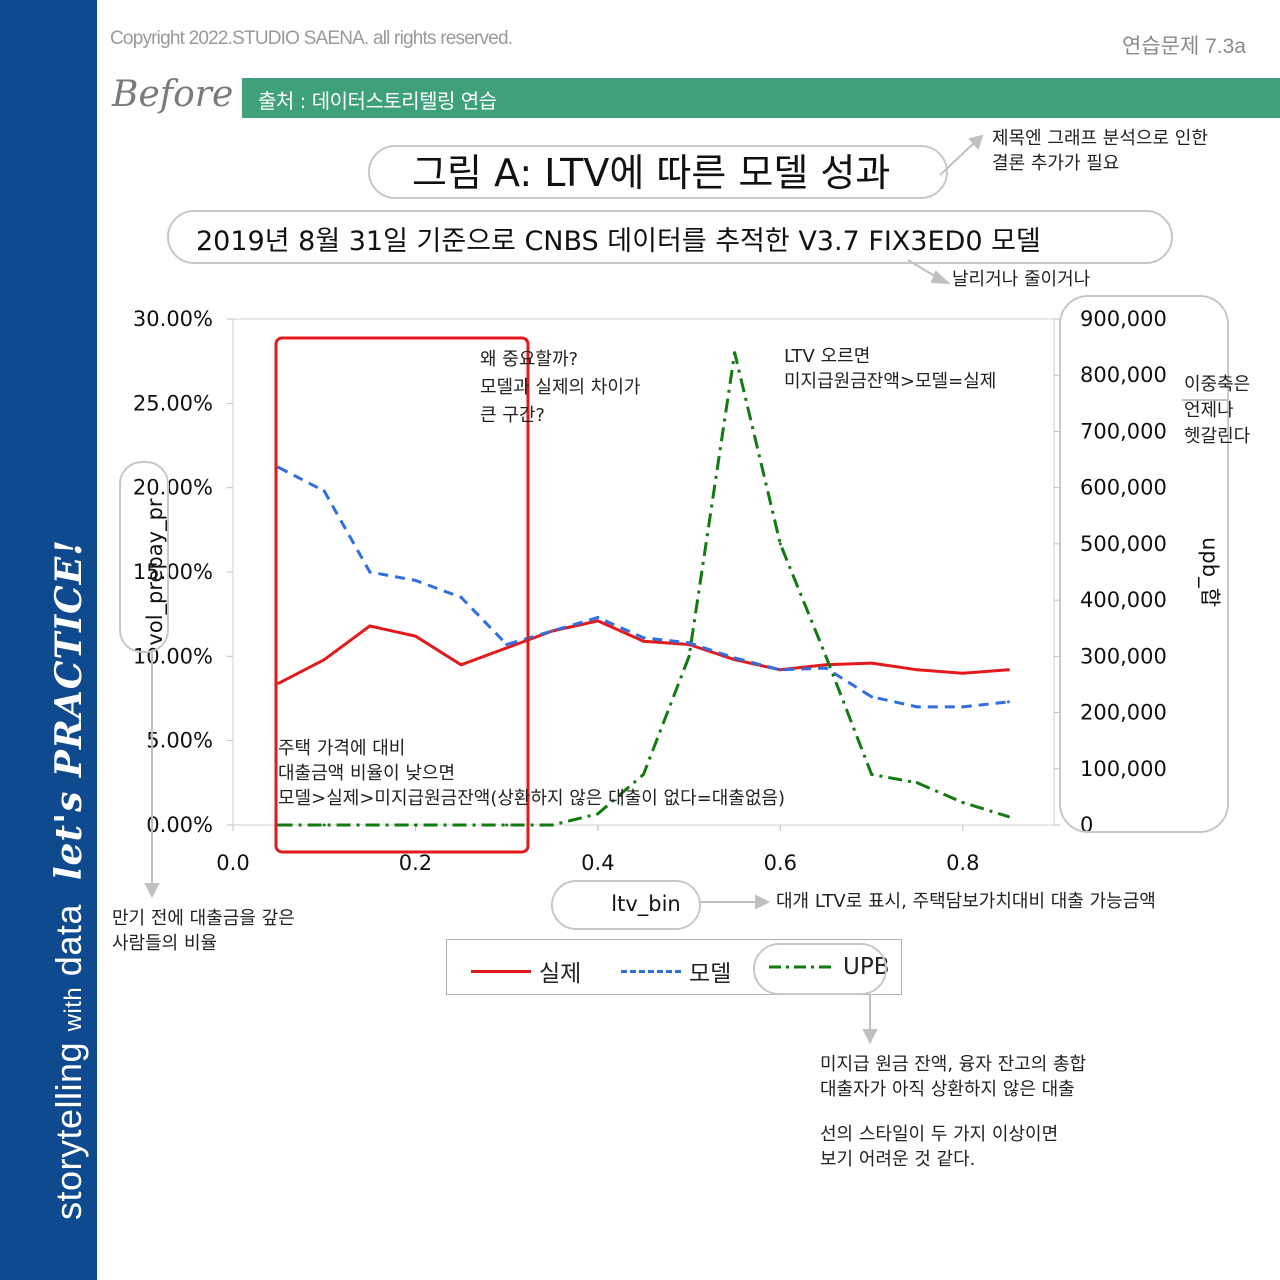  Describe the element at coordinates (1184, 46) in the screenshot. I see `exercise-id: 연습문제 7.3a` at that location.